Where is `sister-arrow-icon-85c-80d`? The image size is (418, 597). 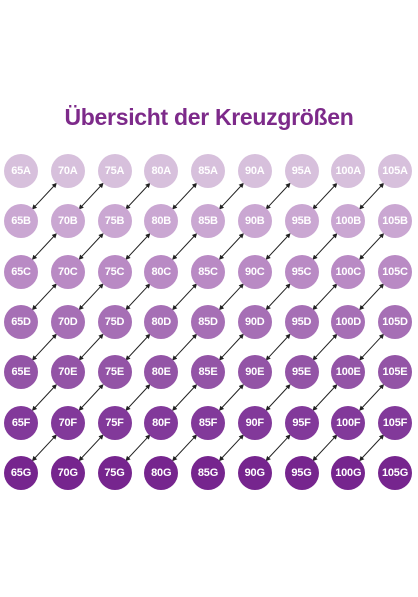
sister-arrow-icon-85c-80d is located at coordinates (185, 297).